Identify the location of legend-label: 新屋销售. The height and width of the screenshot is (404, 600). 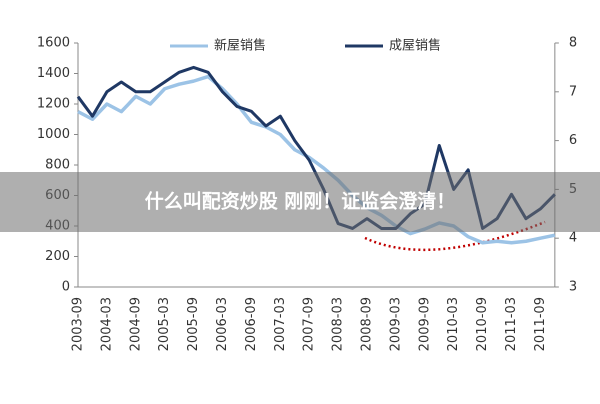
(240, 46).